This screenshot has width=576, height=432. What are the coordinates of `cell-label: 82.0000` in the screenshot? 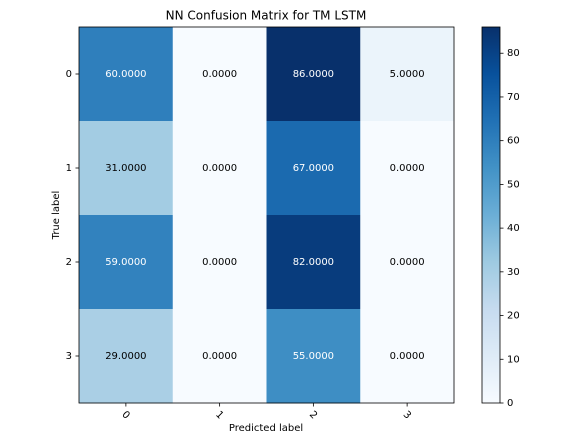 It's located at (313, 262).